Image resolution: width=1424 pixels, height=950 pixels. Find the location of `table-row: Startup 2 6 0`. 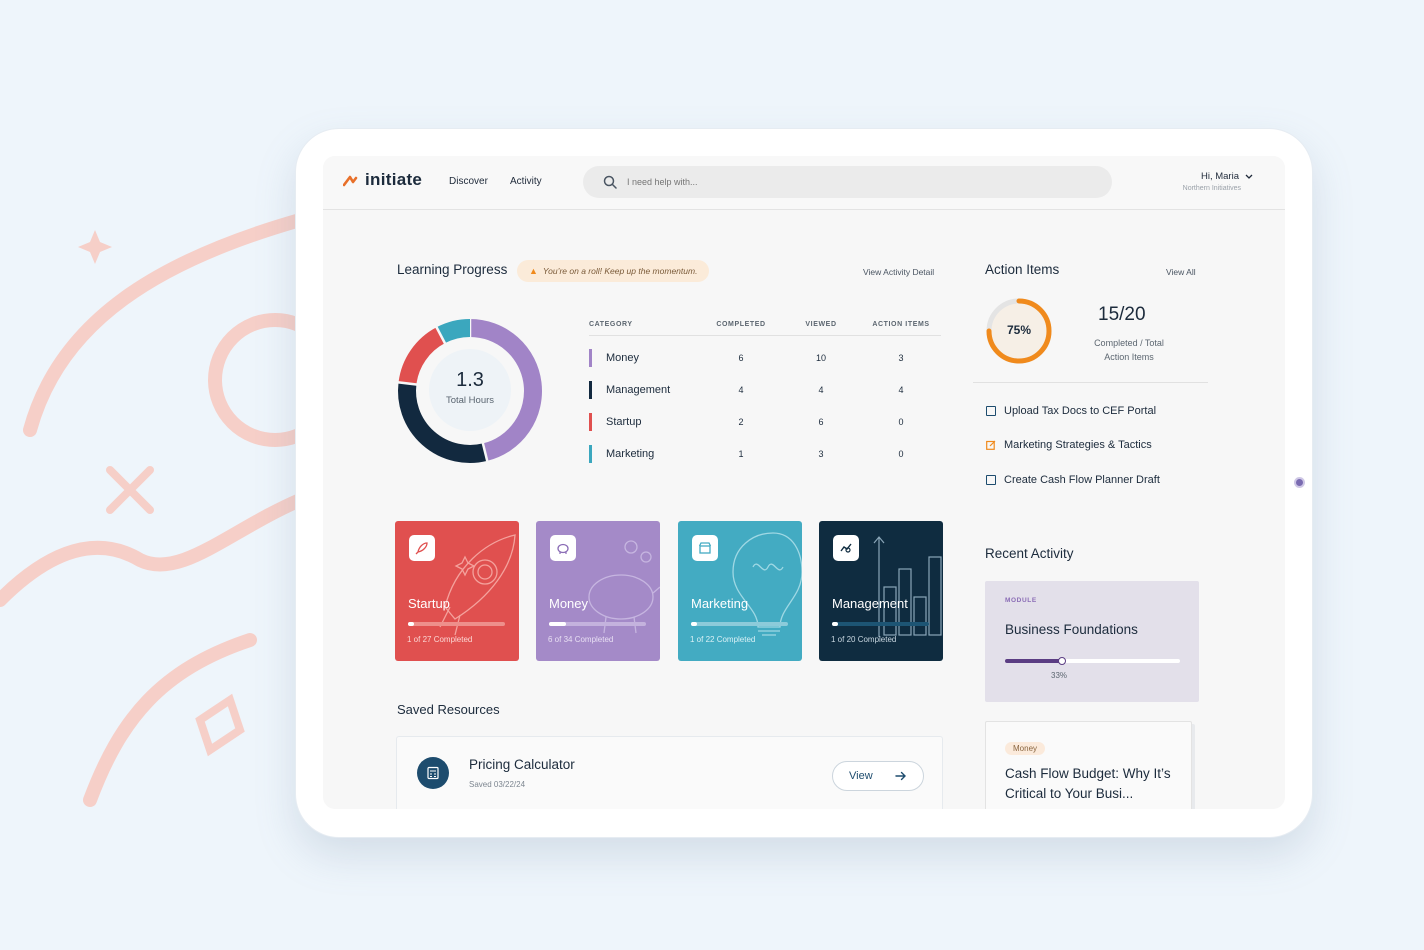

table-row: Startup 2 6 0 is located at coordinates (765, 422).